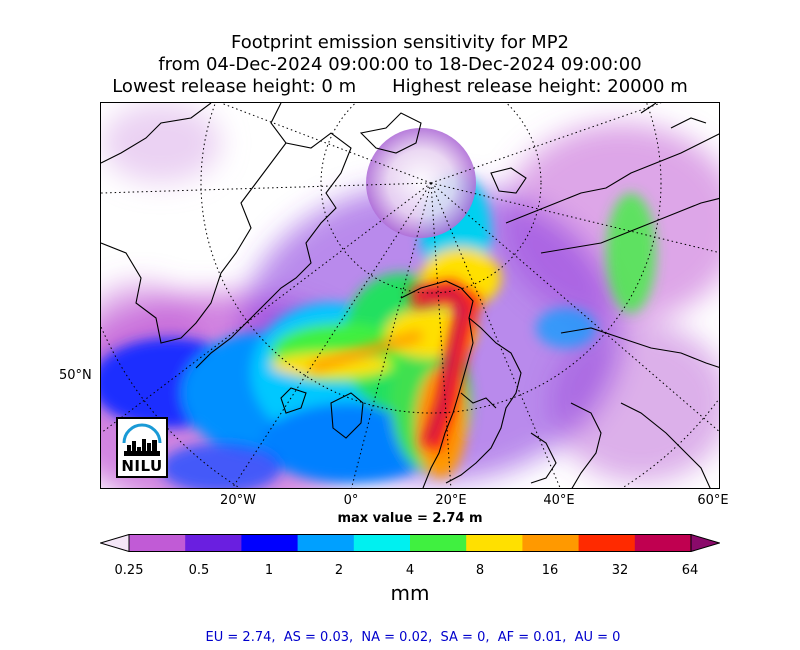  Describe the element at coordinates (129, 570) in the screenshot. I see `colorbar-tick-label: 0.25` at that location.